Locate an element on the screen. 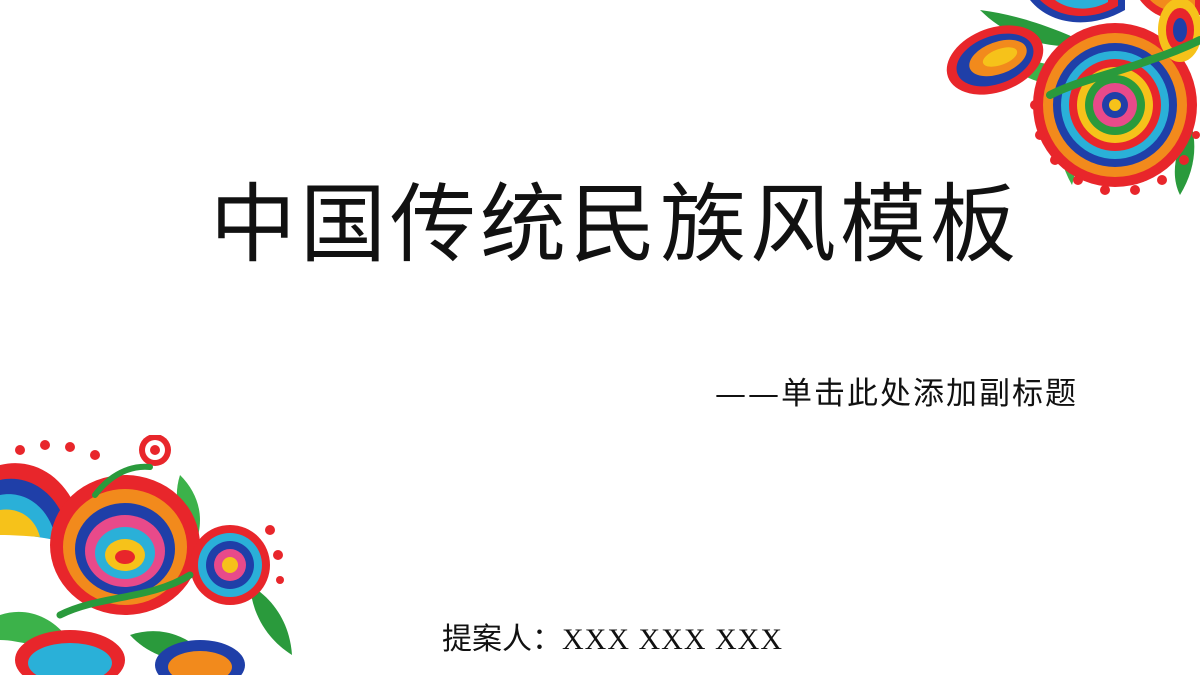 The width and height of the screenshot is (1200, 675). fan-flower is located at coordinates (42, 504).